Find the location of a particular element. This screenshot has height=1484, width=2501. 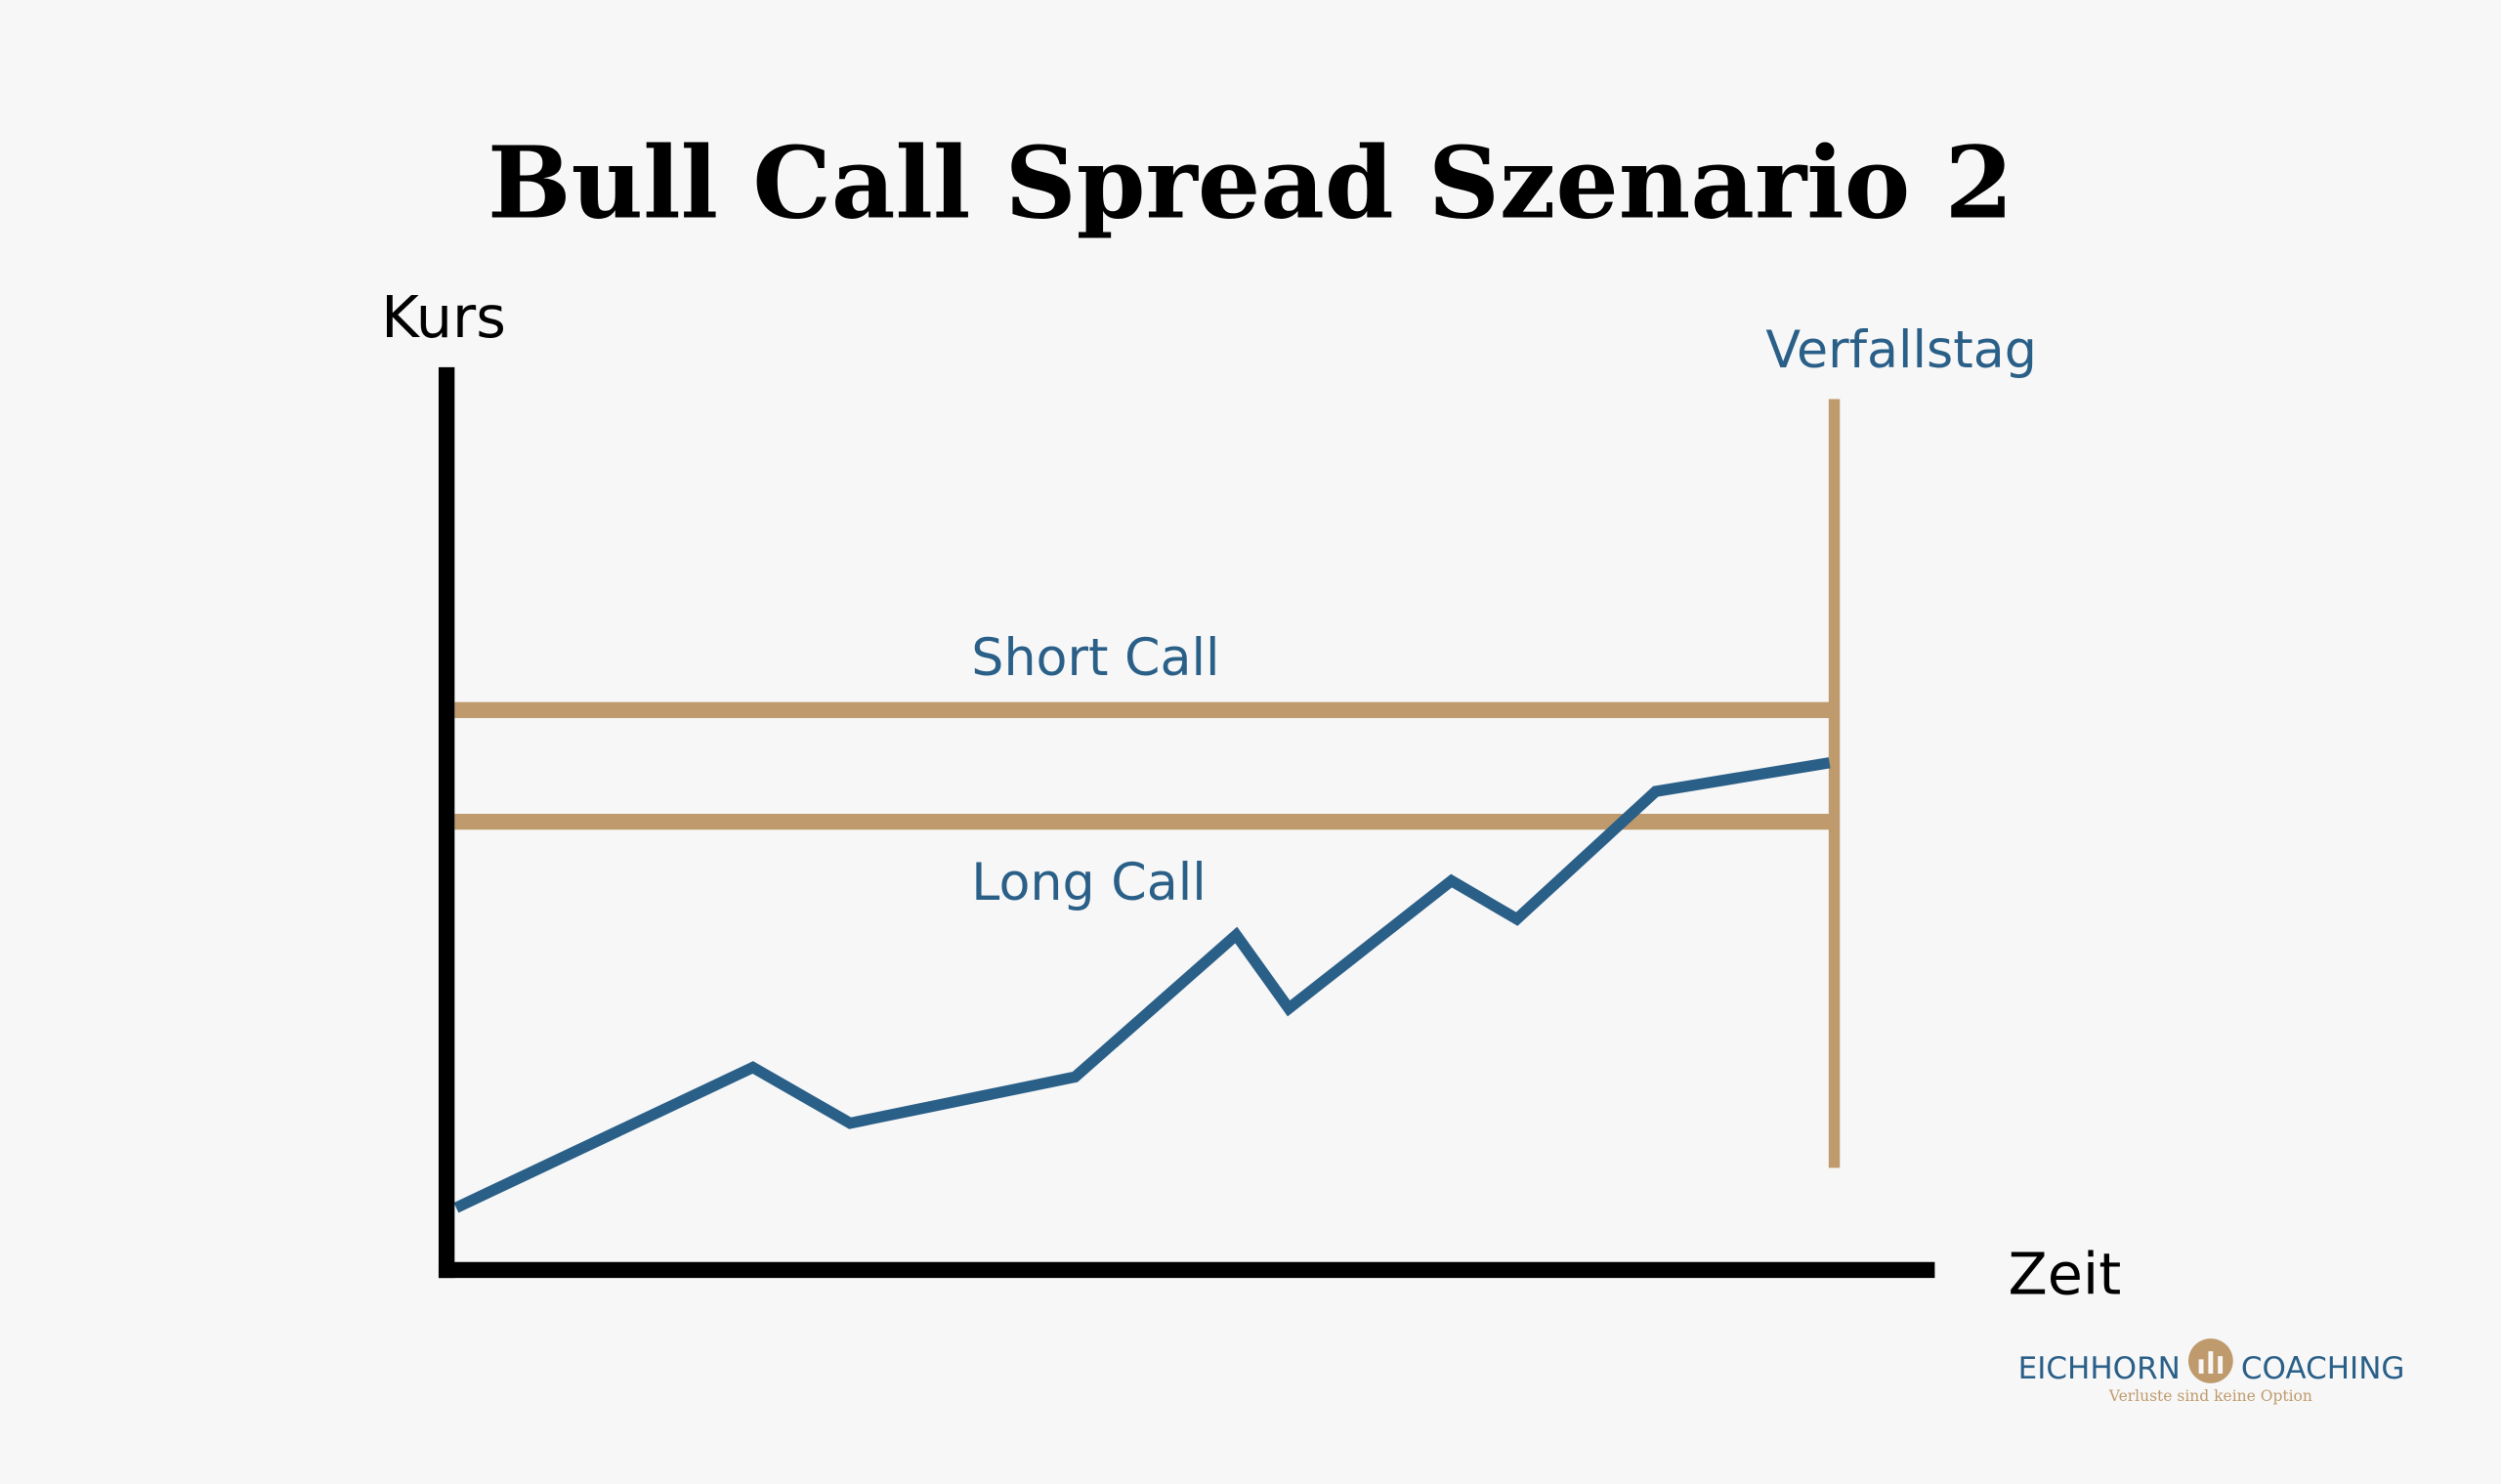

title: Bull Call Spread Szenario 2 is located at coordinates (1250, 182).